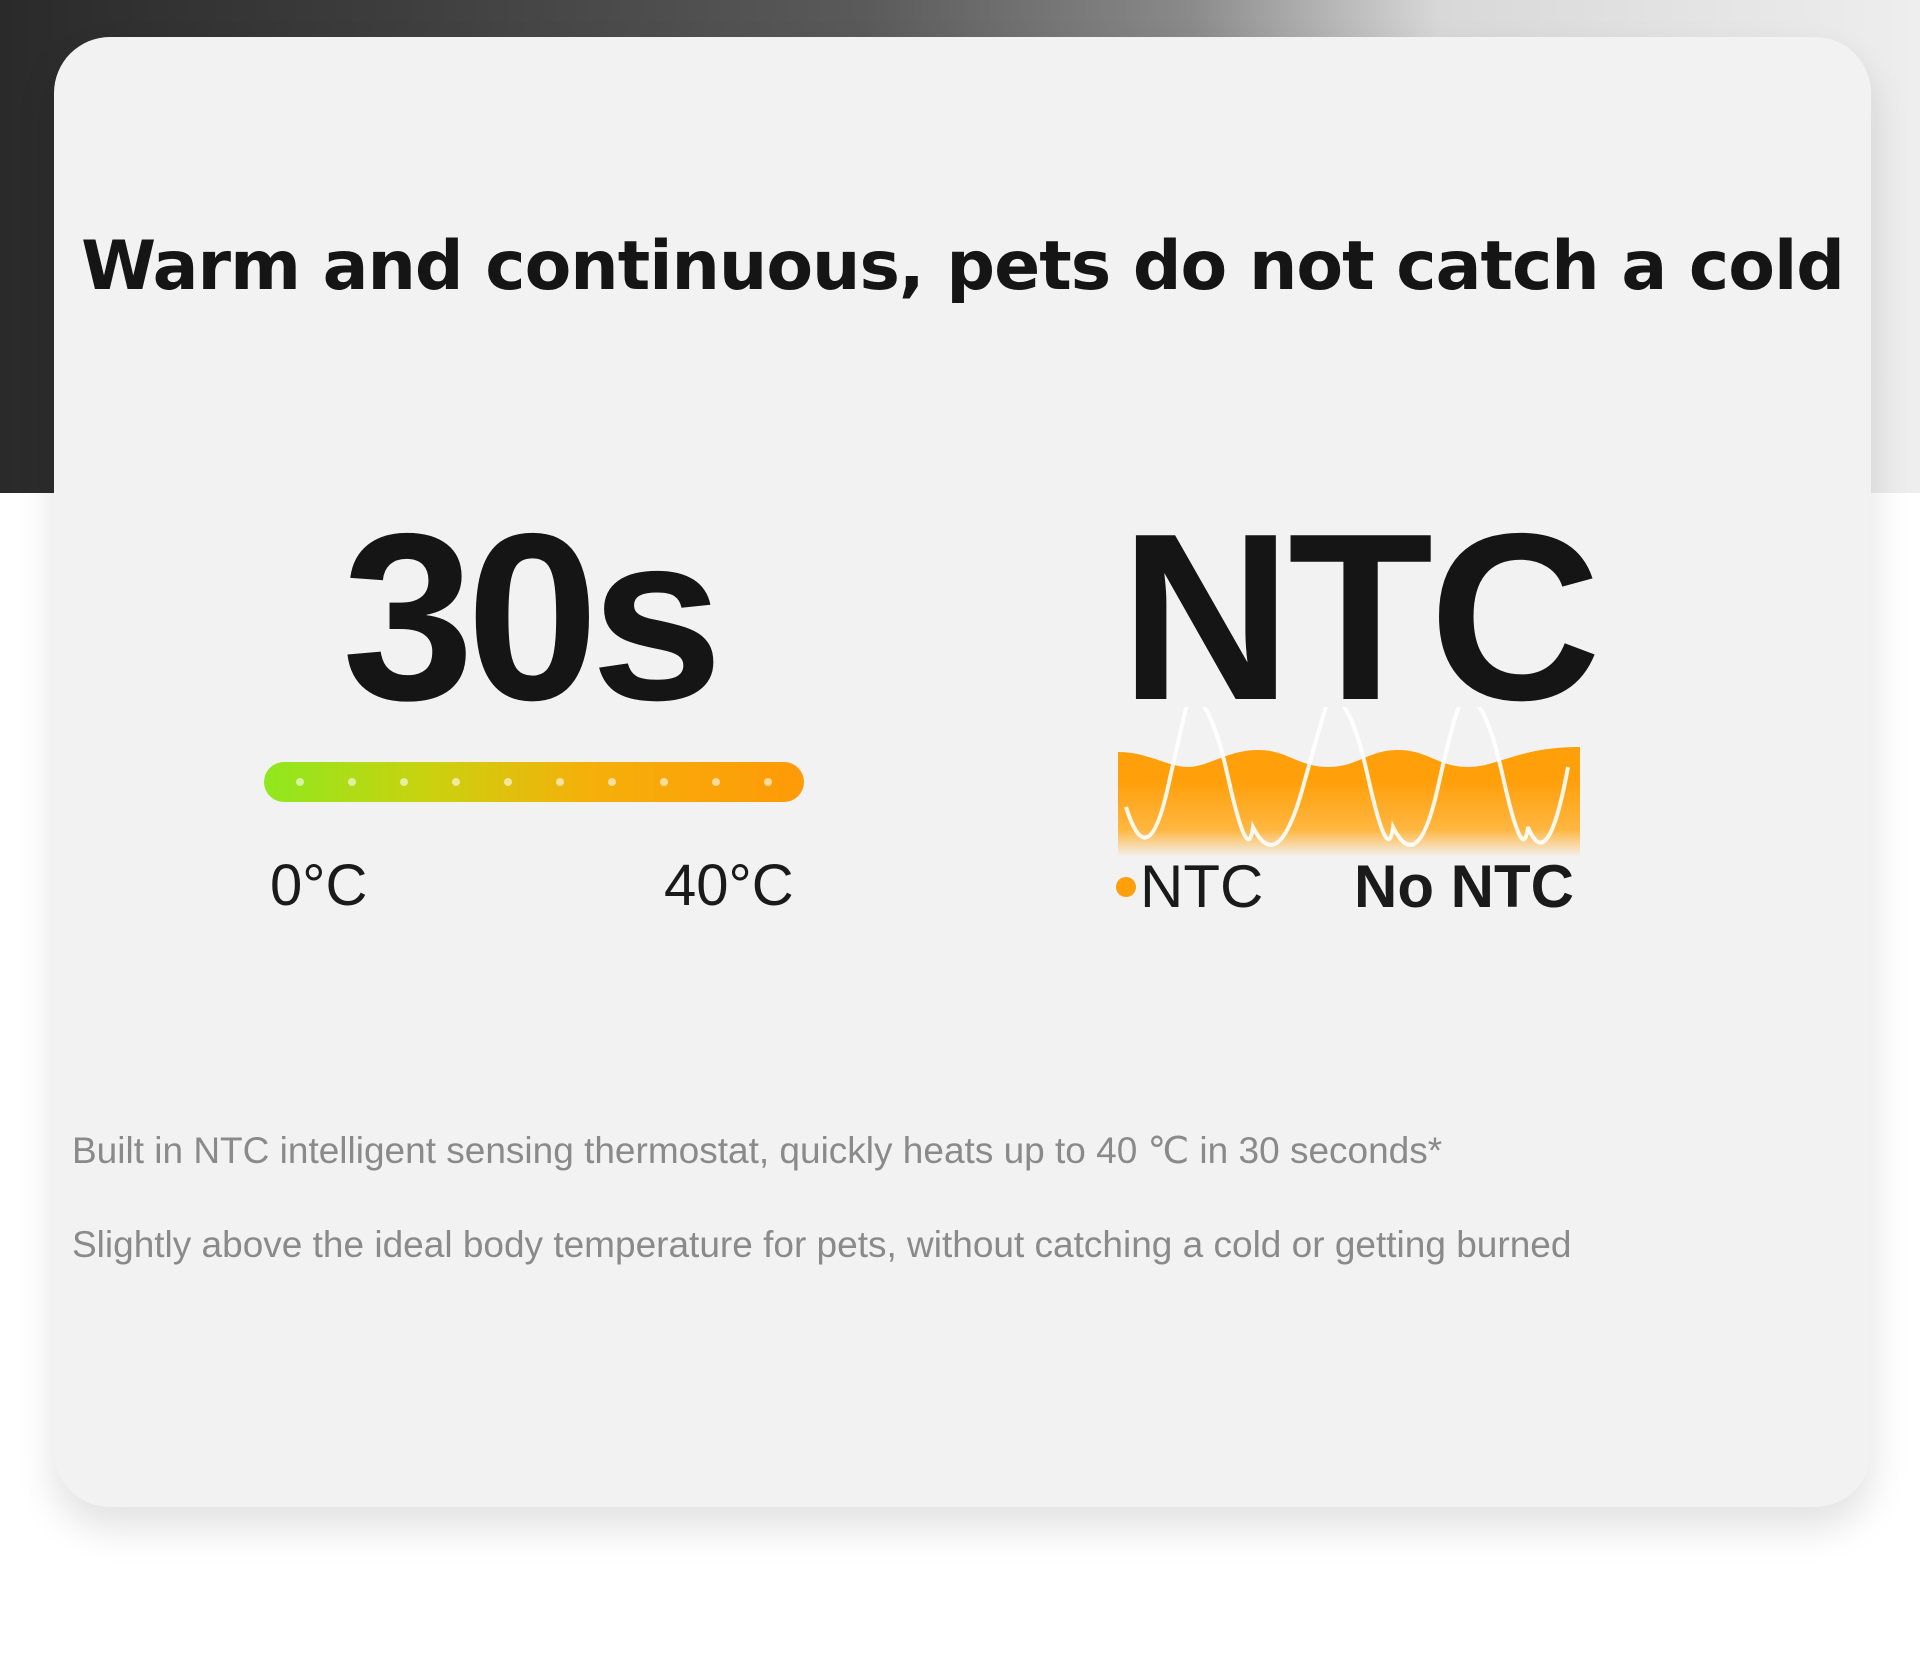 Image resolution: width=1920 pixels, height=1675 pixels. I want to click on legend-ntc: NTC, so click(1189, 887).